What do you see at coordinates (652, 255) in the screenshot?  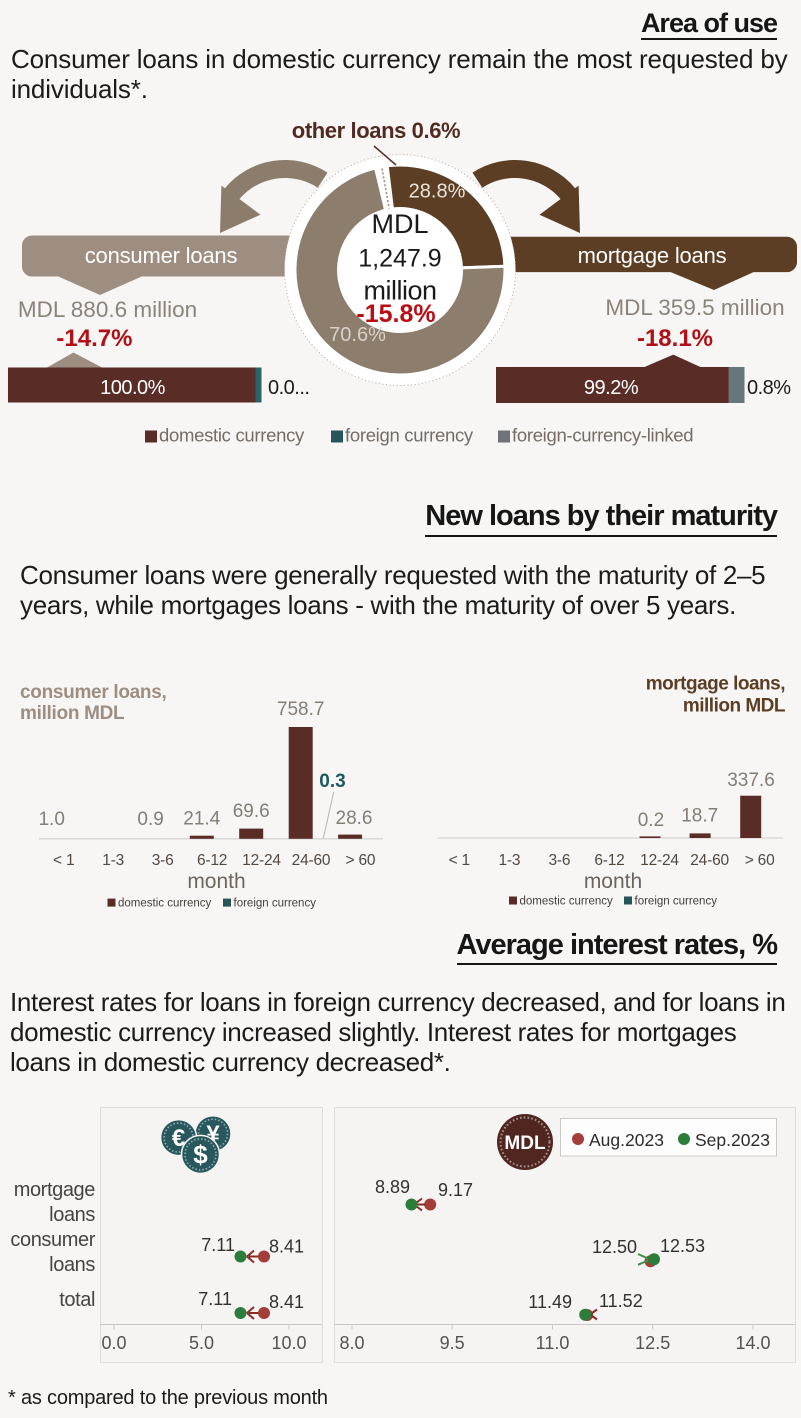 I see `svg-text: mortgage loans` at bounding box center [652, 255].